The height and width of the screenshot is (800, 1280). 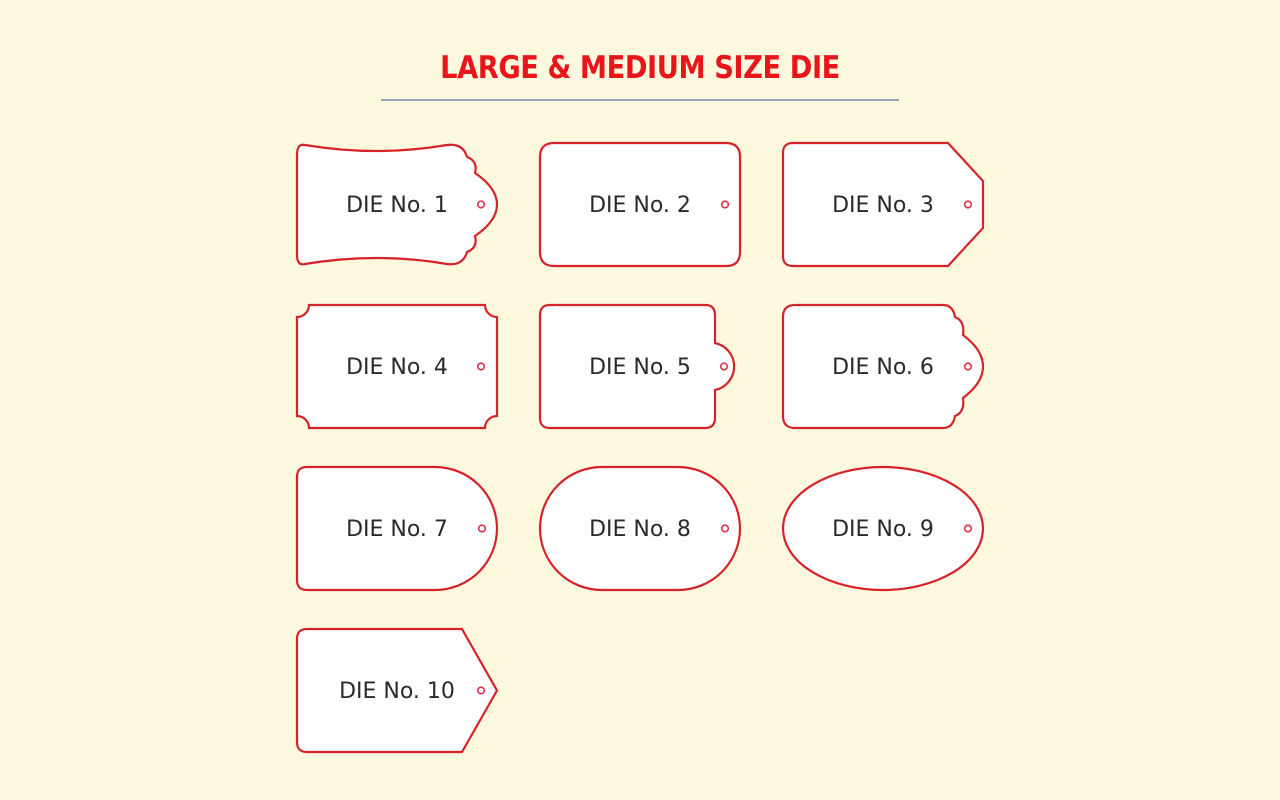 I want to click on die-6: DIE No. 6, so click(x=883, y=366).